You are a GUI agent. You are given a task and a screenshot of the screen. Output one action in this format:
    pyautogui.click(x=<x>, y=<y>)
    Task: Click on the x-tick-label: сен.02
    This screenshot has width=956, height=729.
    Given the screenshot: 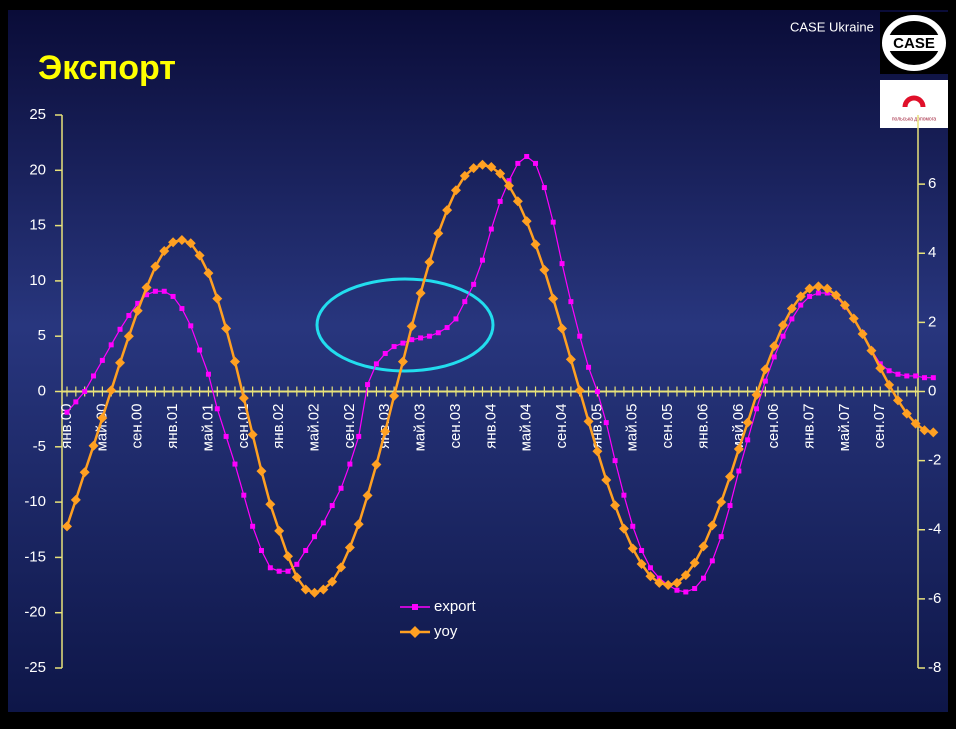 What is the action you would take?
    pyautogui.click(x=349, y=426)
    